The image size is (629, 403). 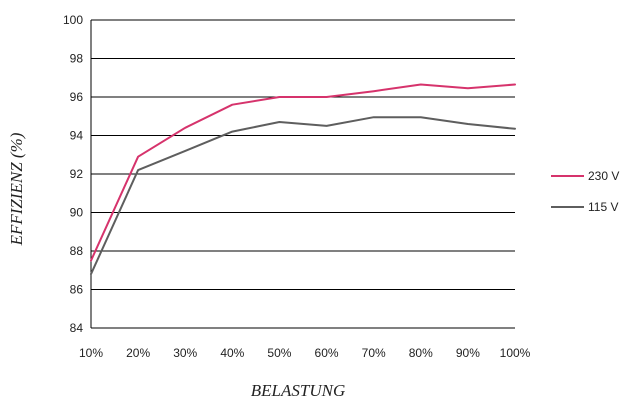 What do you see at coordinates (77, 213) in the screenshot?
I see `y-tick-label: 90` at bounding box center [77, 213].